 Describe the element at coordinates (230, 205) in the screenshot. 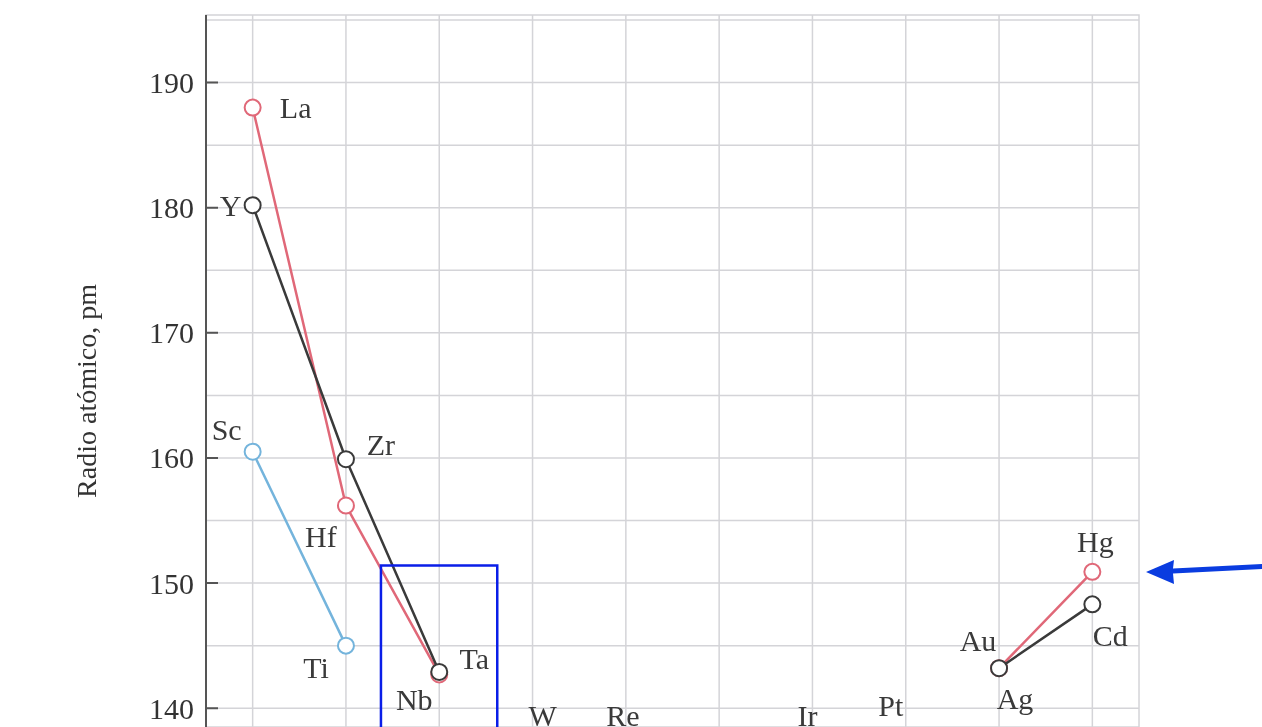

I see `data-label: Y` at that location.